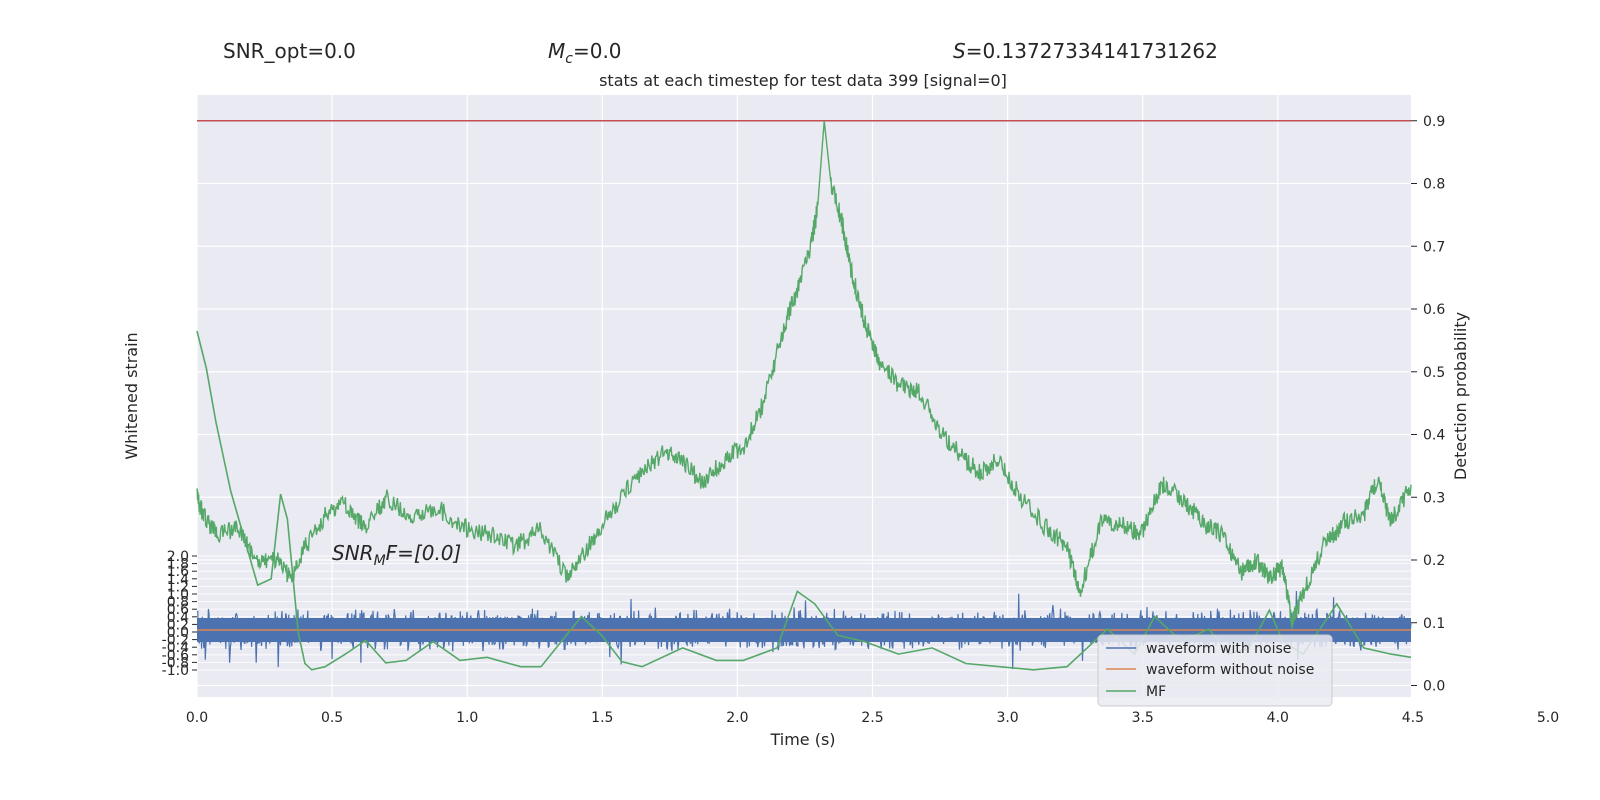 The image size is (1600, 800). Describe the element at coordinates (380, 561) in the screenshot. I see `snr-mf-subscript: M` at that location.